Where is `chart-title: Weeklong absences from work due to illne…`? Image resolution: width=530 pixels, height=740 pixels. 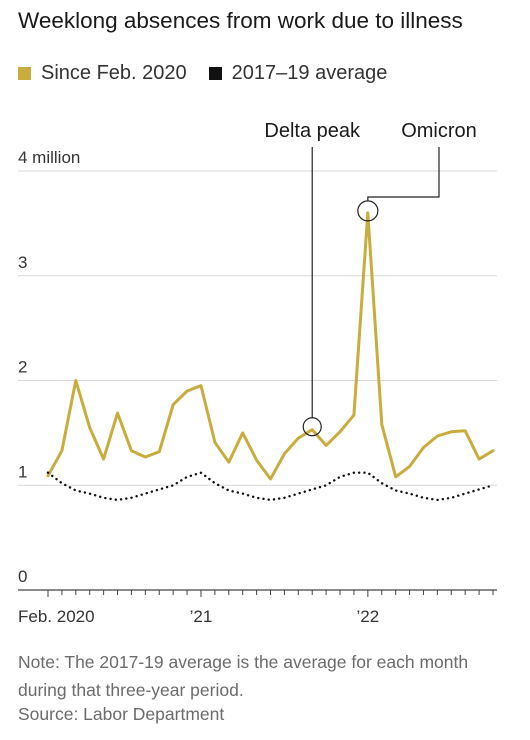
chart-title: Weeklong absences from work due to illne… is located at coordinates (240, 20).